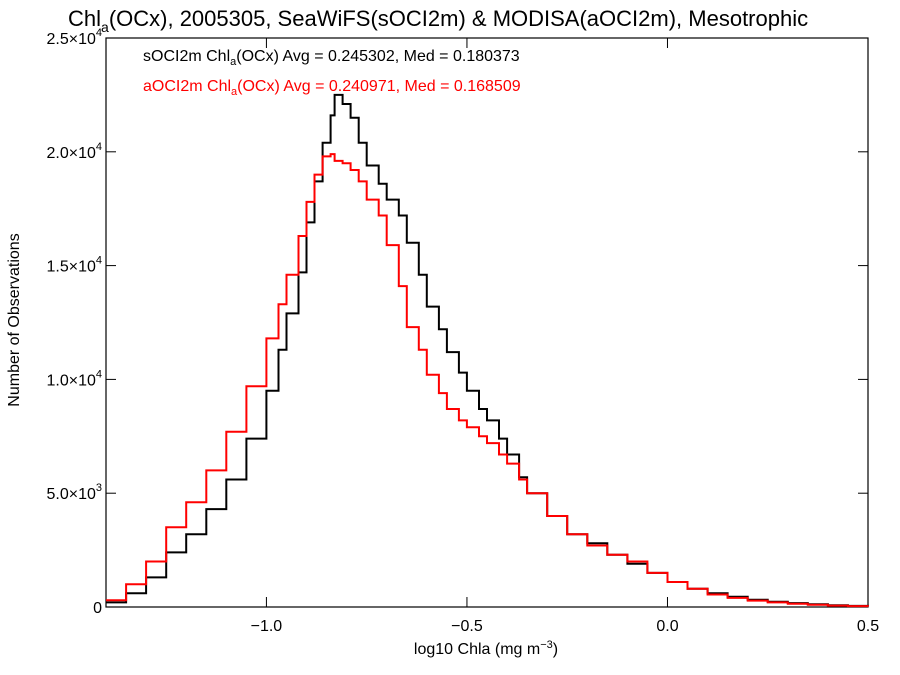 The height and width of the screenshot is (675, 900). Describe the element at coordinates (234, 92) in the screenshot. I see `legend-entry-red-sub: a` at that location.